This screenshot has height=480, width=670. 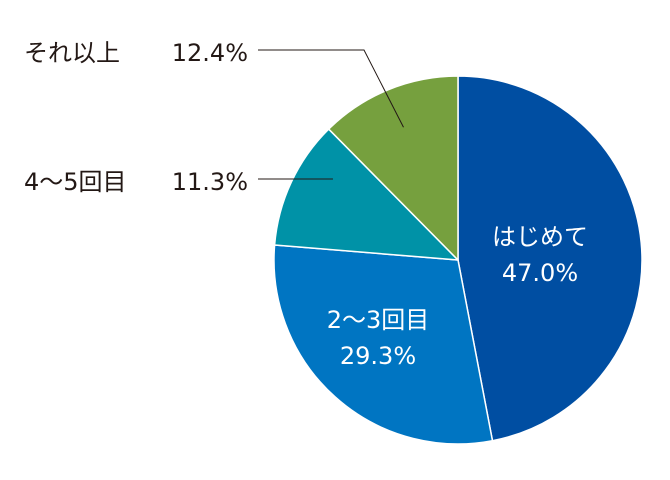 I want to click on leader-lines, so click(x=331, y=114).